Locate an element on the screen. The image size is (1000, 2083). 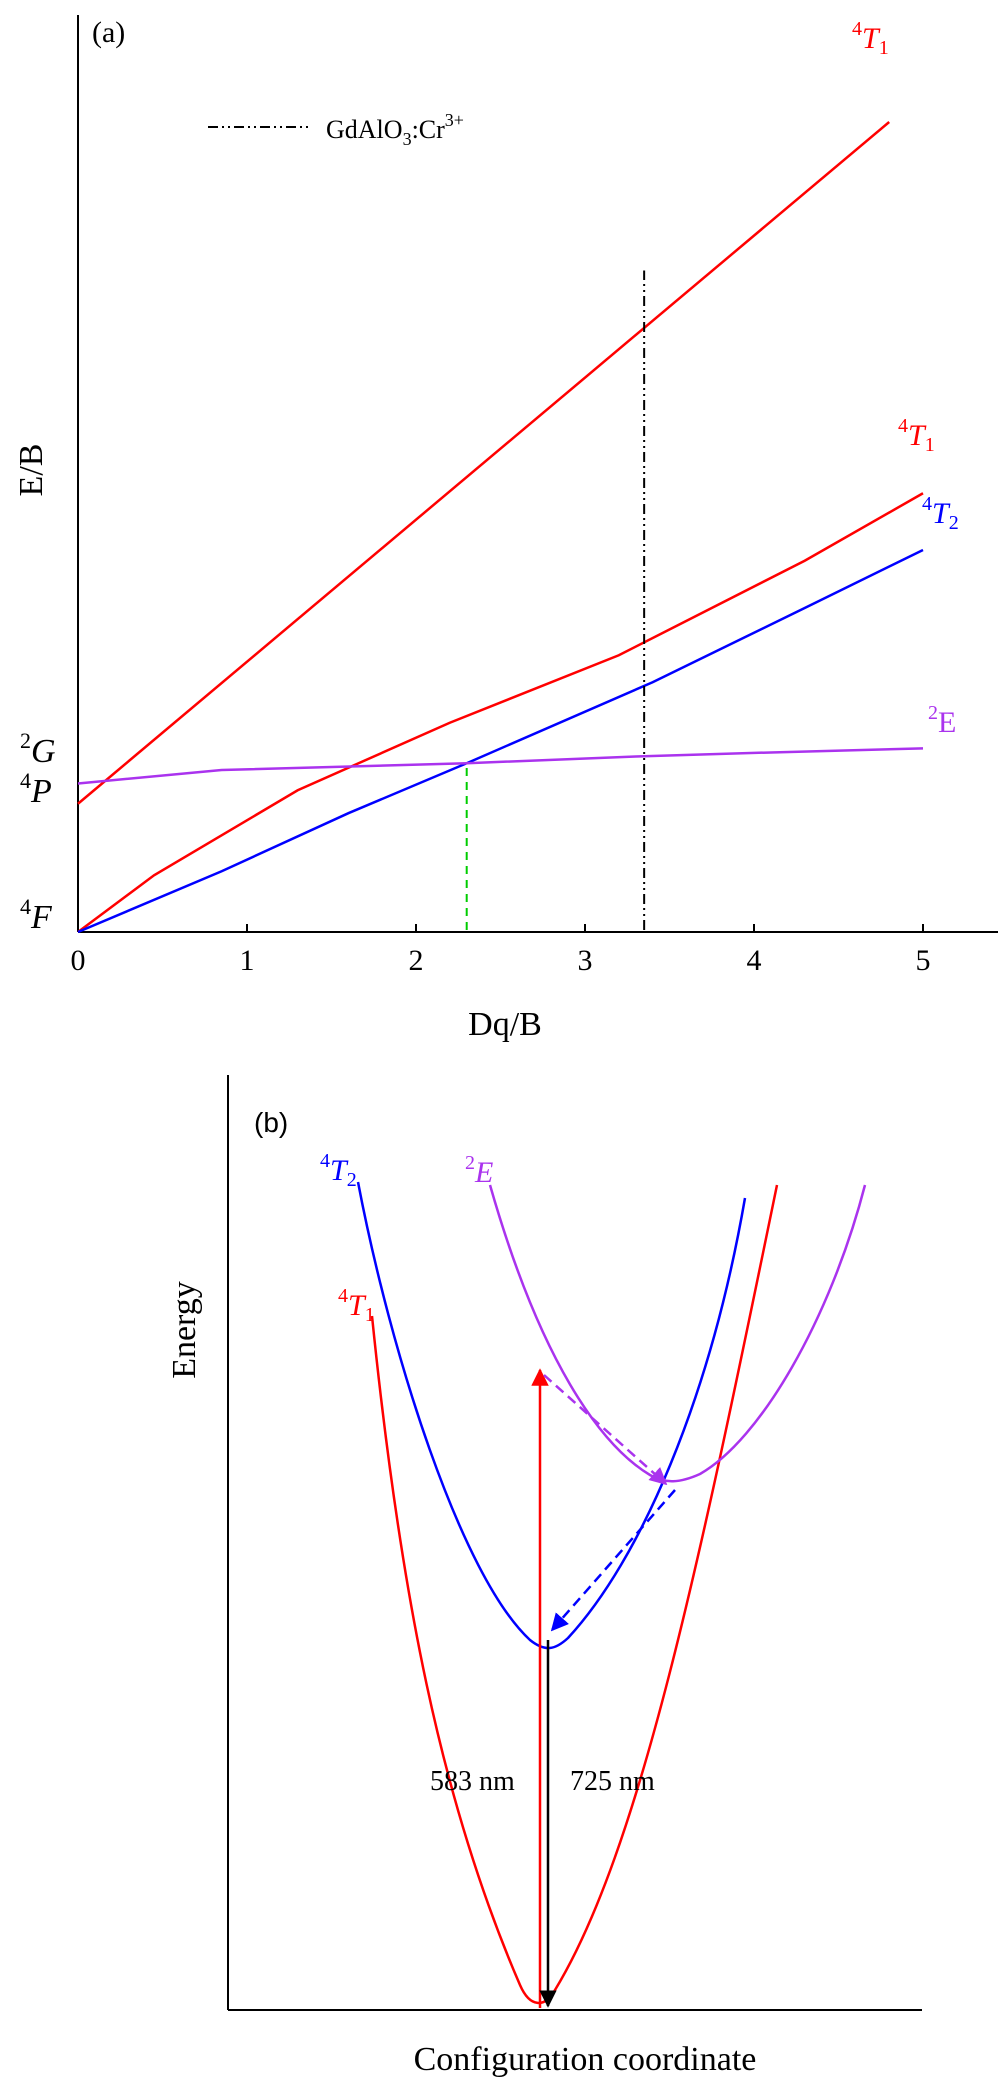
panel-a-tag: (a) is located at coordinates (108, 32).